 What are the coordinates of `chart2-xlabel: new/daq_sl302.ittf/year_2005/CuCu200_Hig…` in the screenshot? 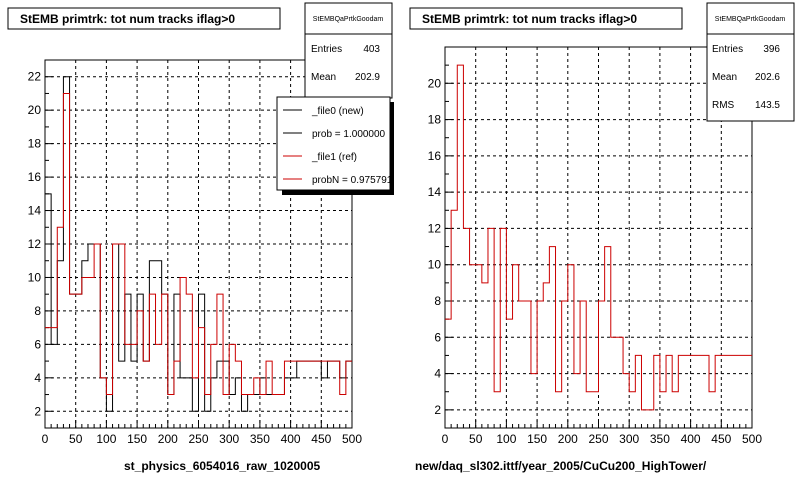 It's located at (561, 466).